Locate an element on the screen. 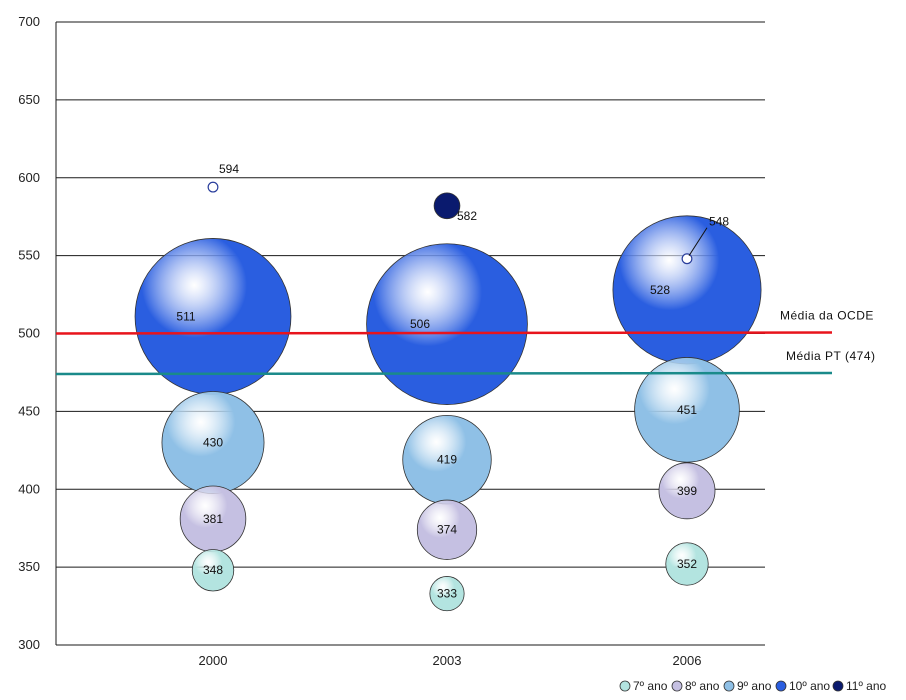  data-label-9-ano-2006: 451 is located at coordinates (687, 410).